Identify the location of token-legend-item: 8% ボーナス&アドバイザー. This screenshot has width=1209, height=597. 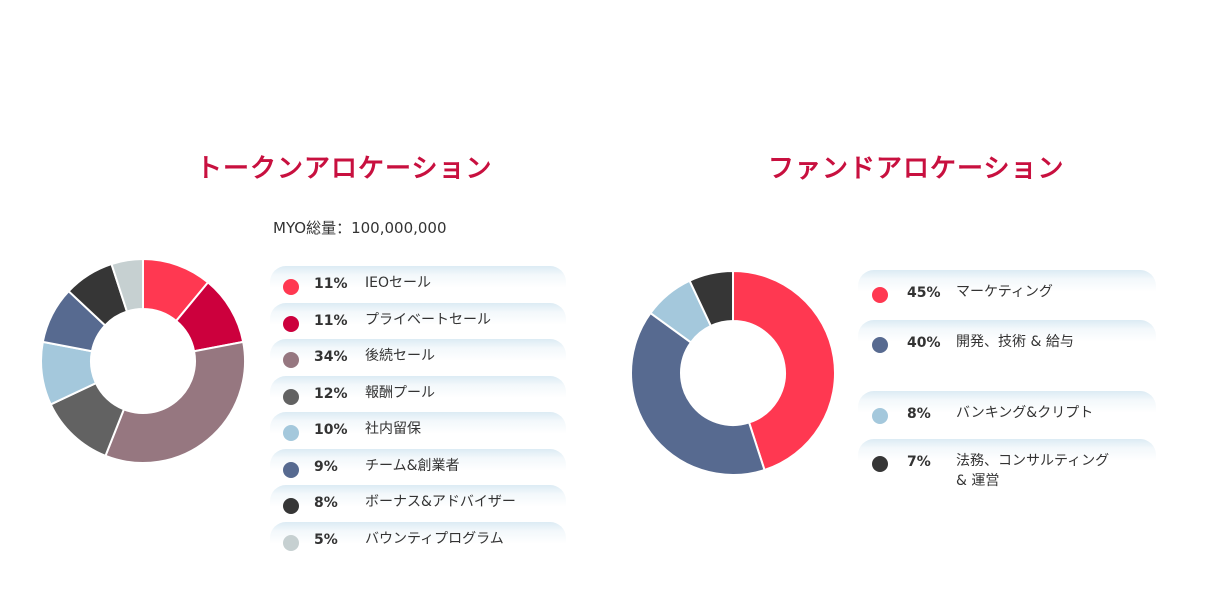
(418, 501).